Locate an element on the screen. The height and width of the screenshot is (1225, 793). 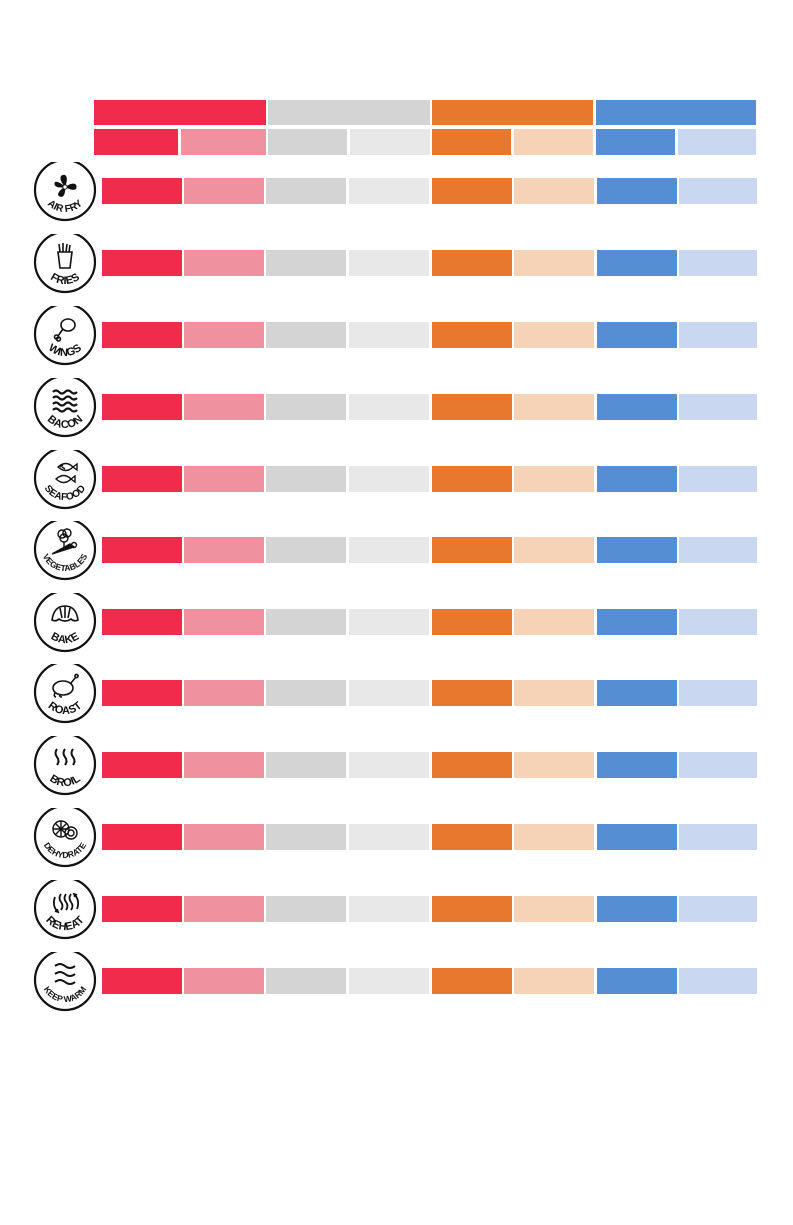
svg-text: REHEAT is located at coordinates (64, 923).